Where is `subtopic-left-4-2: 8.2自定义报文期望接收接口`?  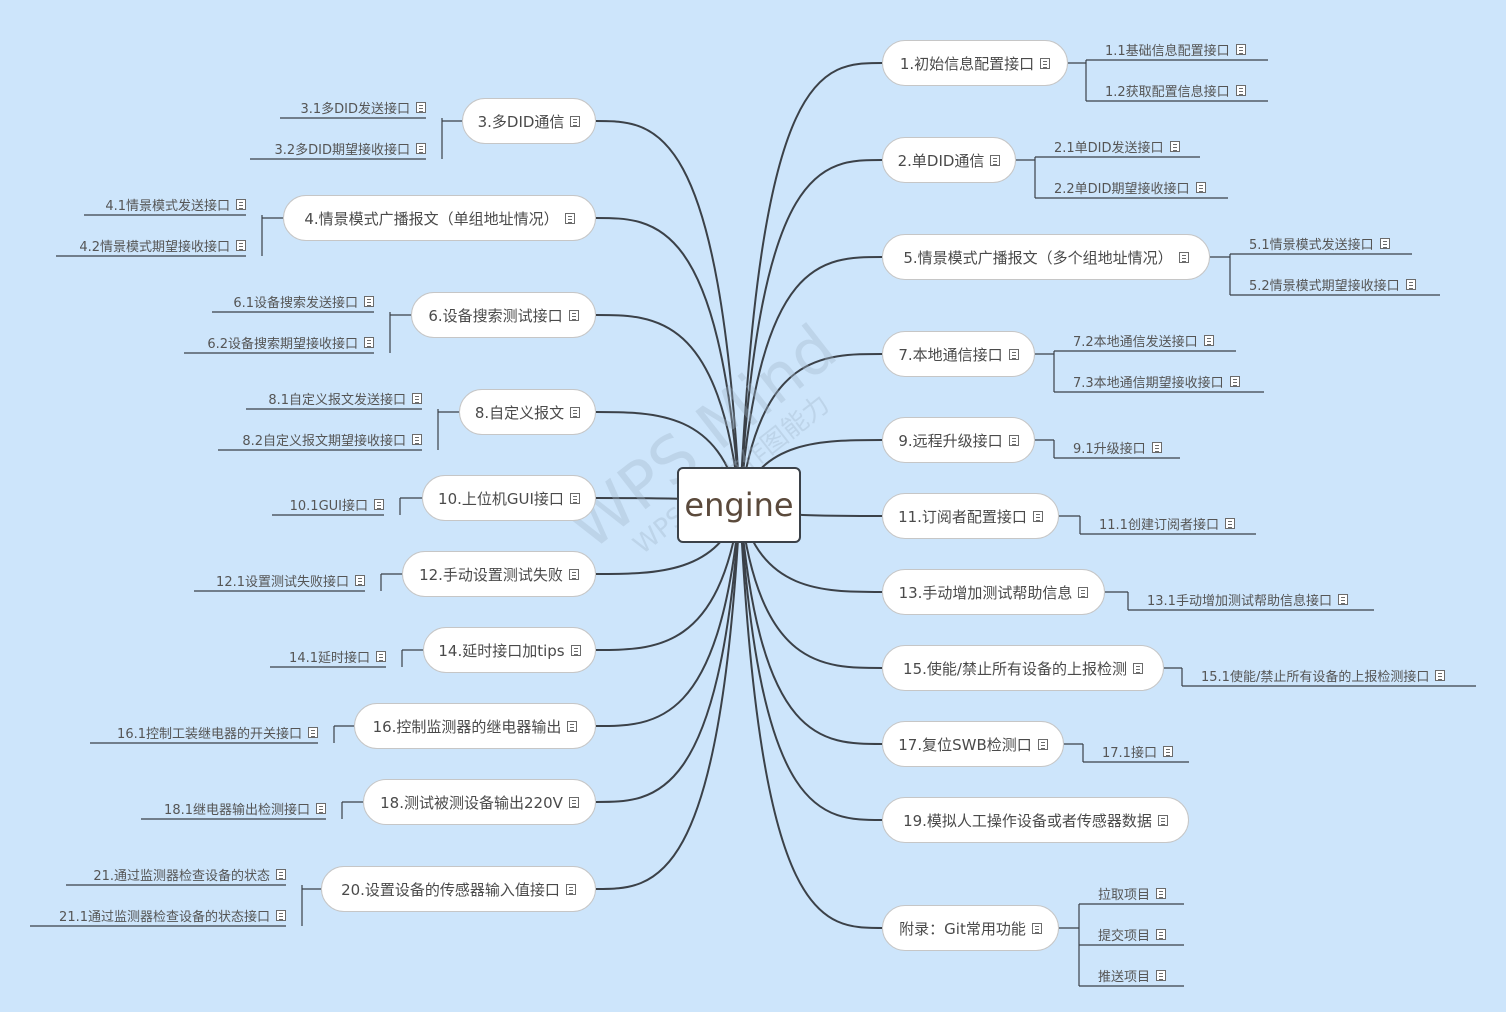
subtopic-left-4-2: 8.2自定义报文期望接收接口 is located at coordinates (320, 439).